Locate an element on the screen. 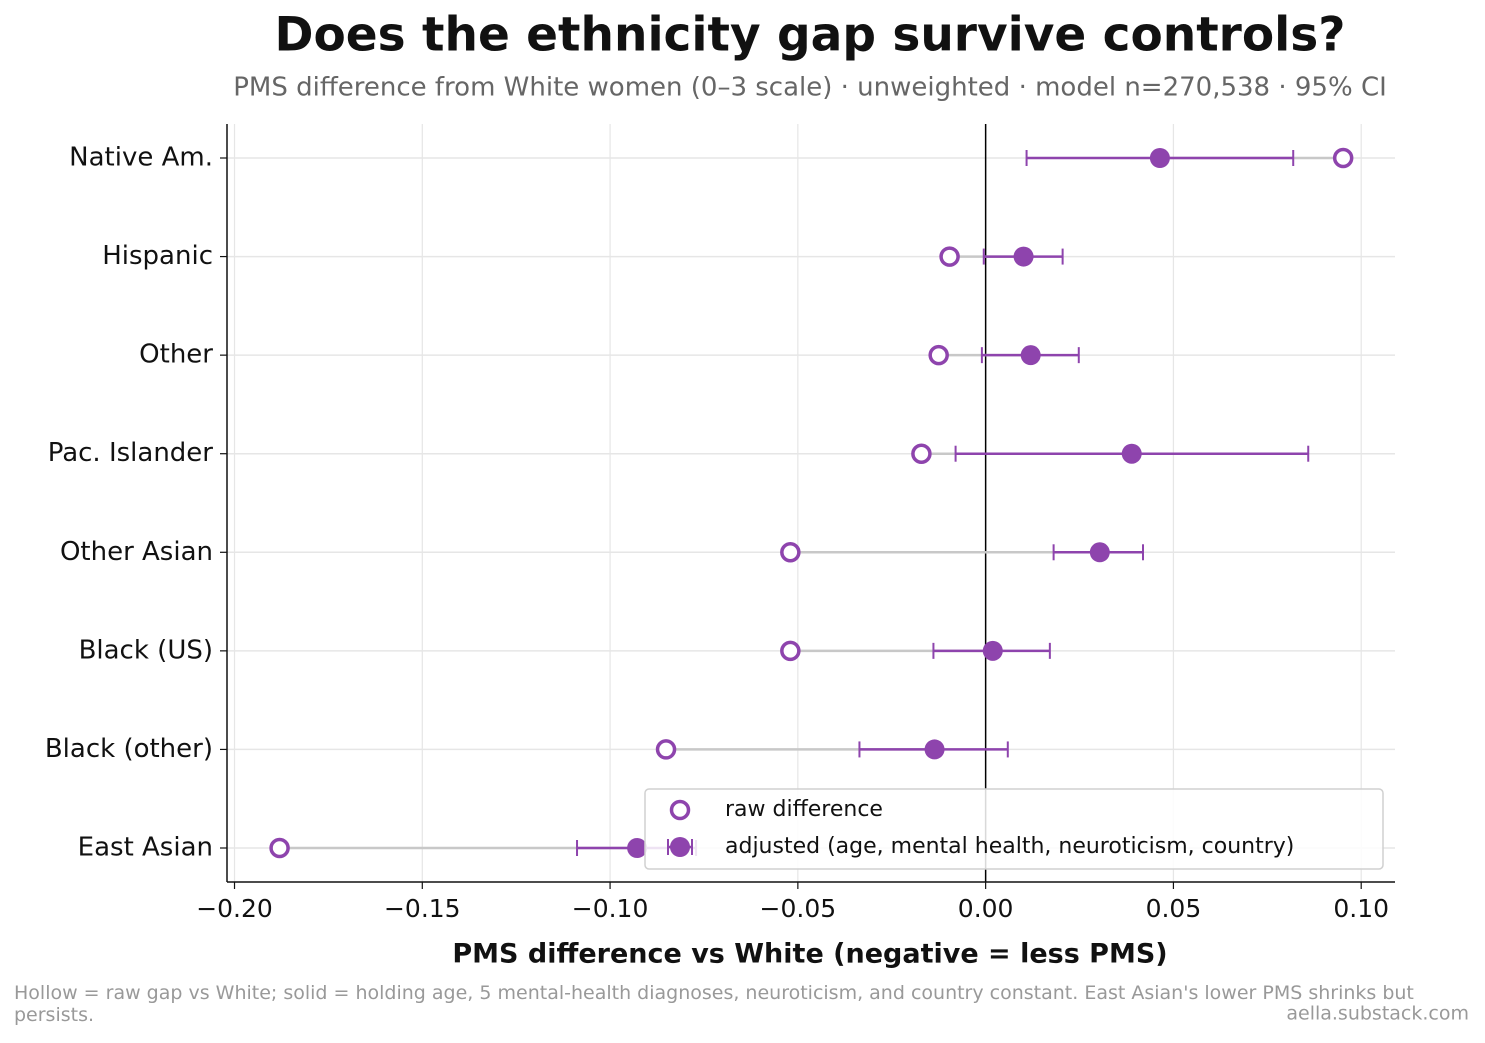 Image resolution: width=1485 pixels, height=1043 pixels. x-tick-label: 0.05 is located at coordinates (1174, 908).